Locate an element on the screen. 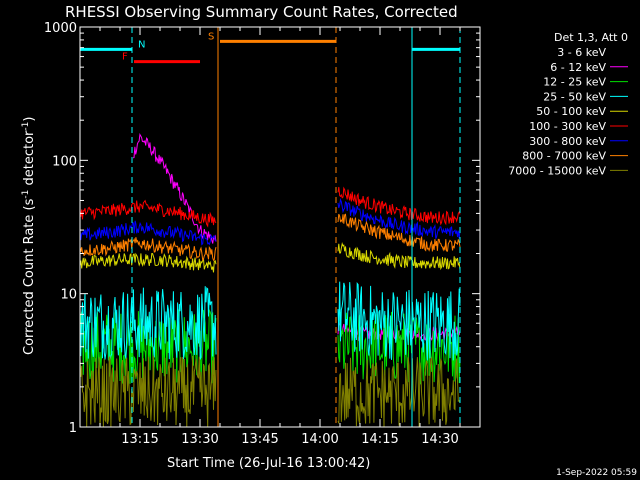  series-25-50kev is located at coordinates (270, 321).